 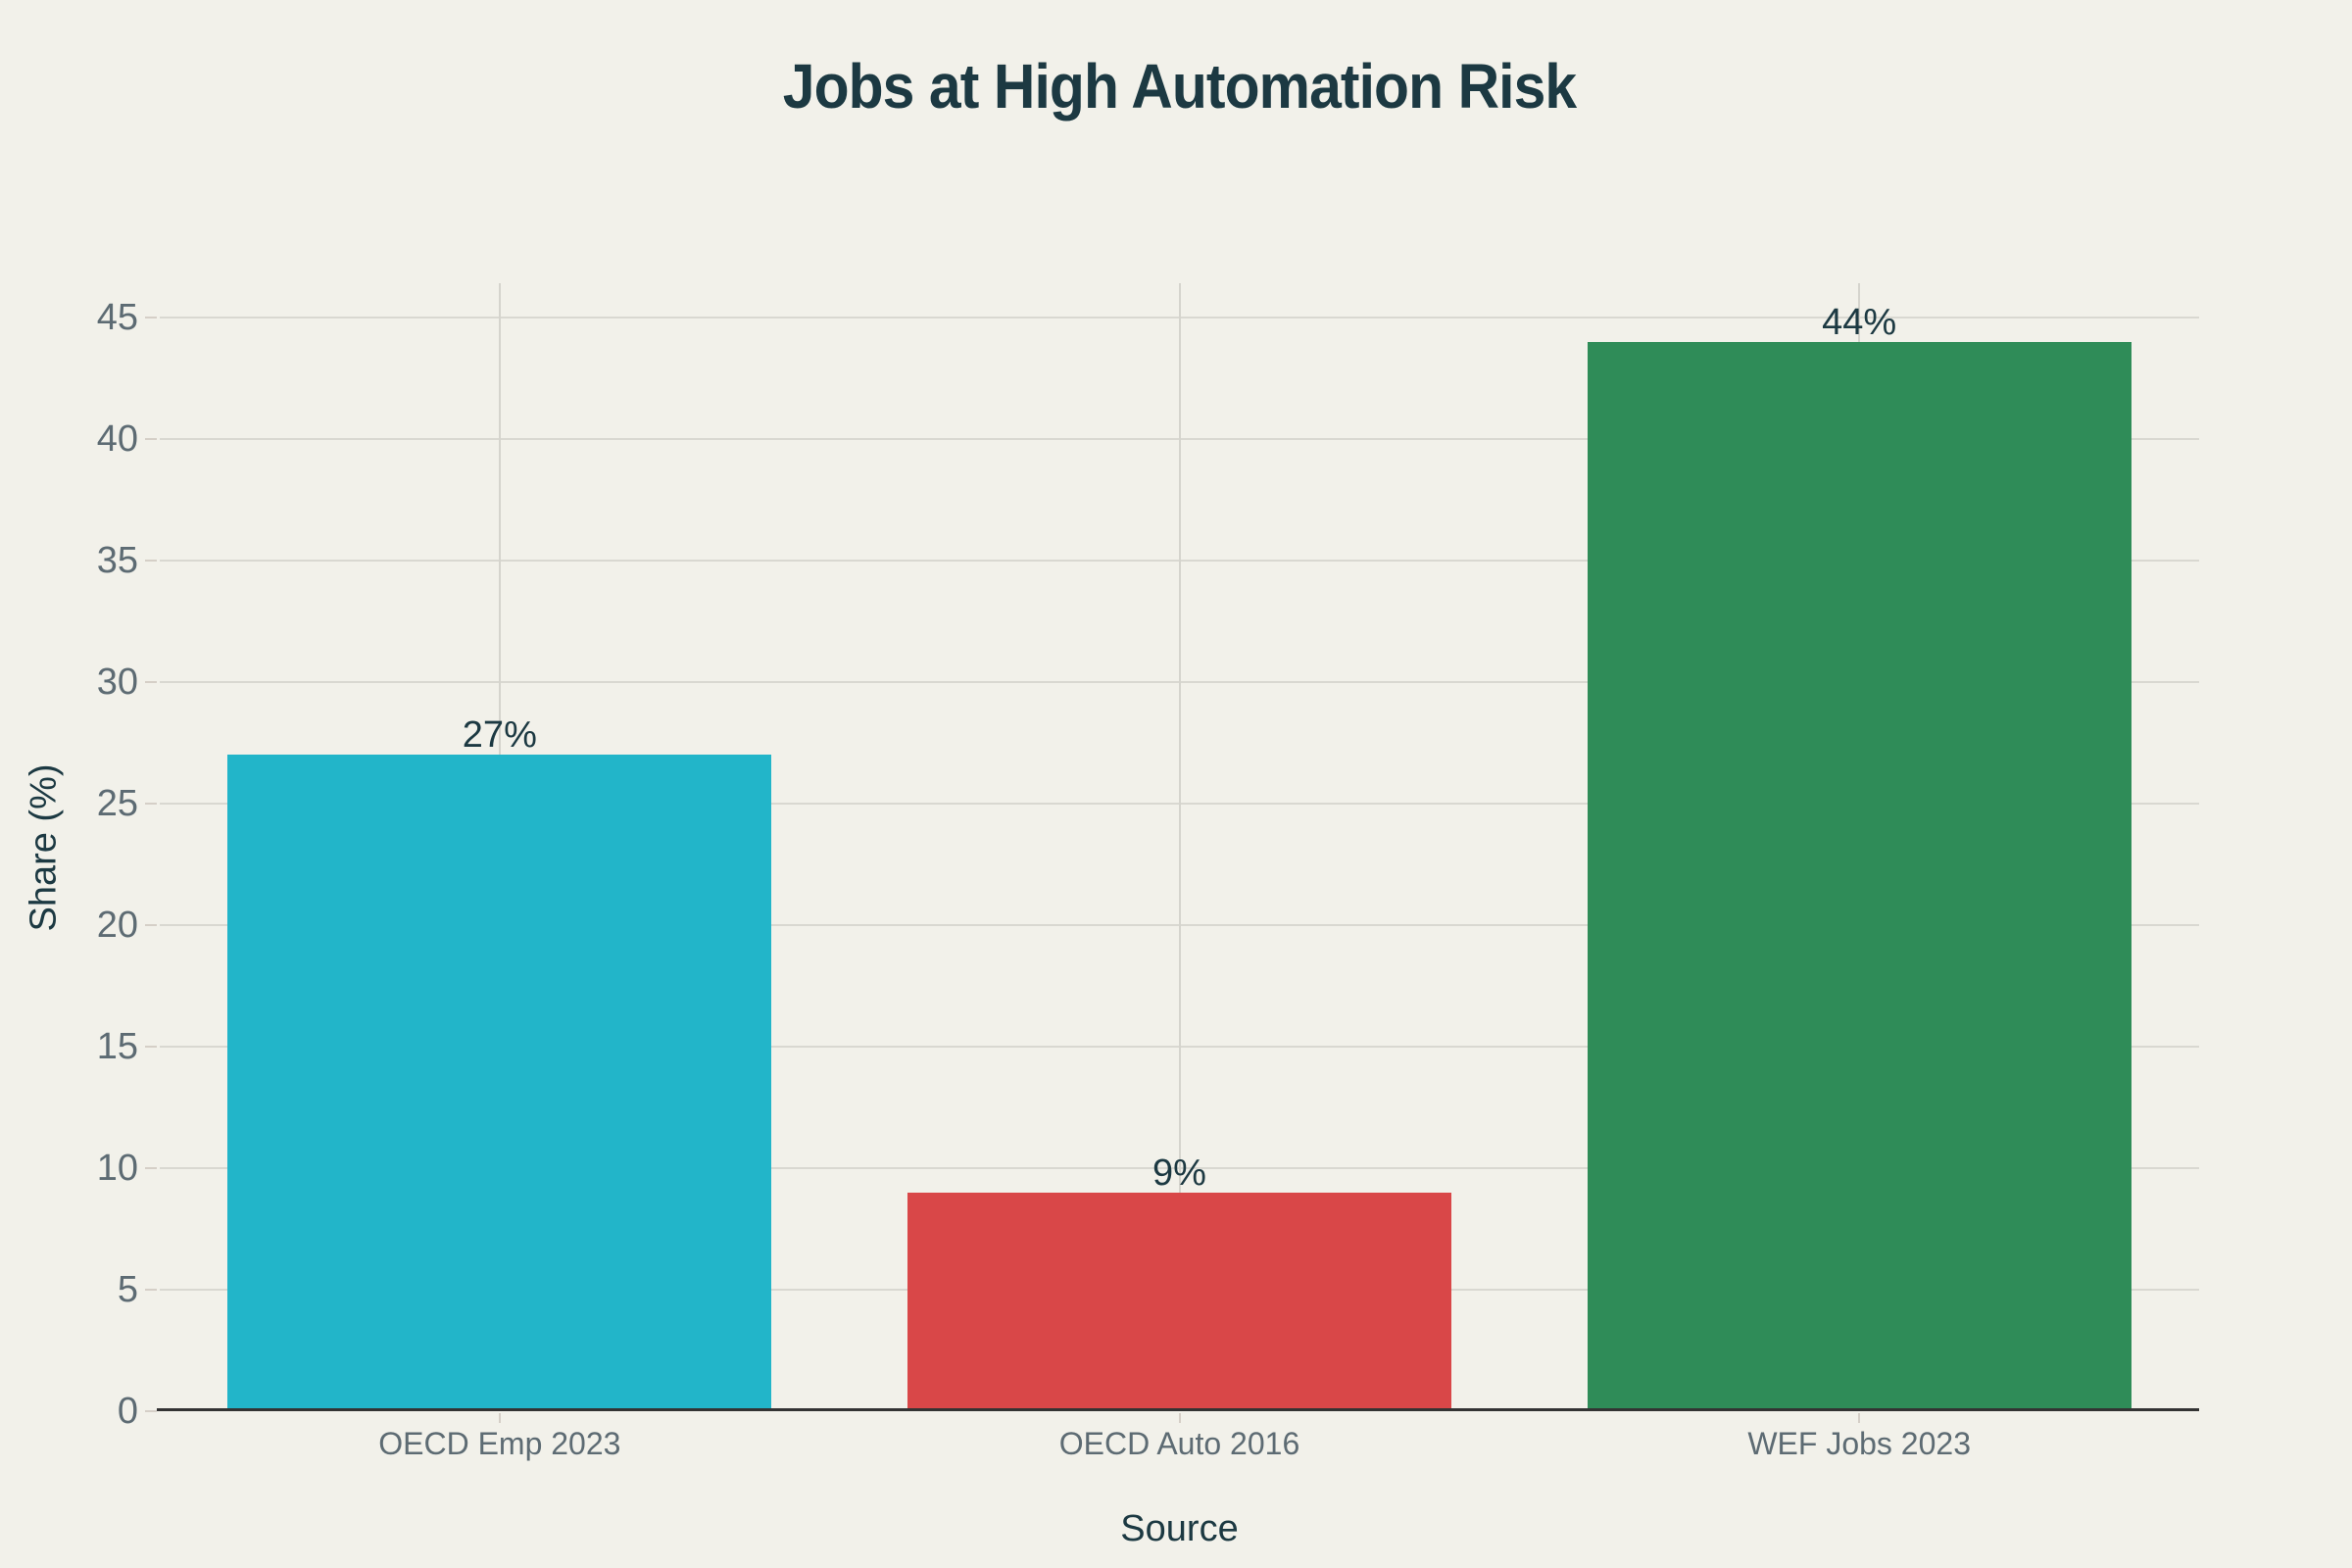 What do you see at coordinates (499, 1443) in the screenshot?
I see `x-tick-label: OECD Emp 2023` at bounding box center [499, 1443].